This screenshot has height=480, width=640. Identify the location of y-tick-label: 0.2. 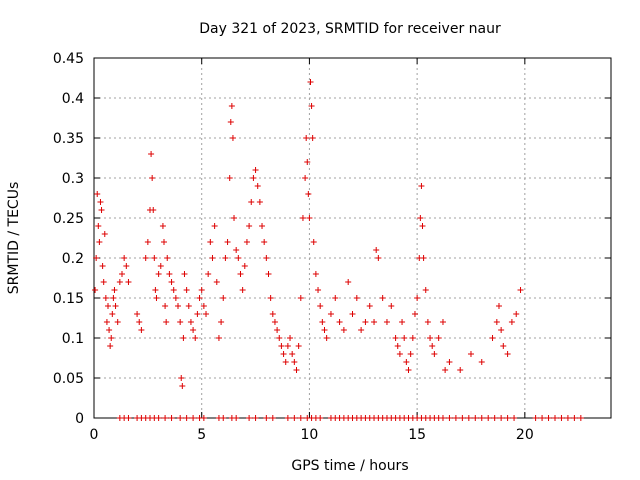
(73, 259).